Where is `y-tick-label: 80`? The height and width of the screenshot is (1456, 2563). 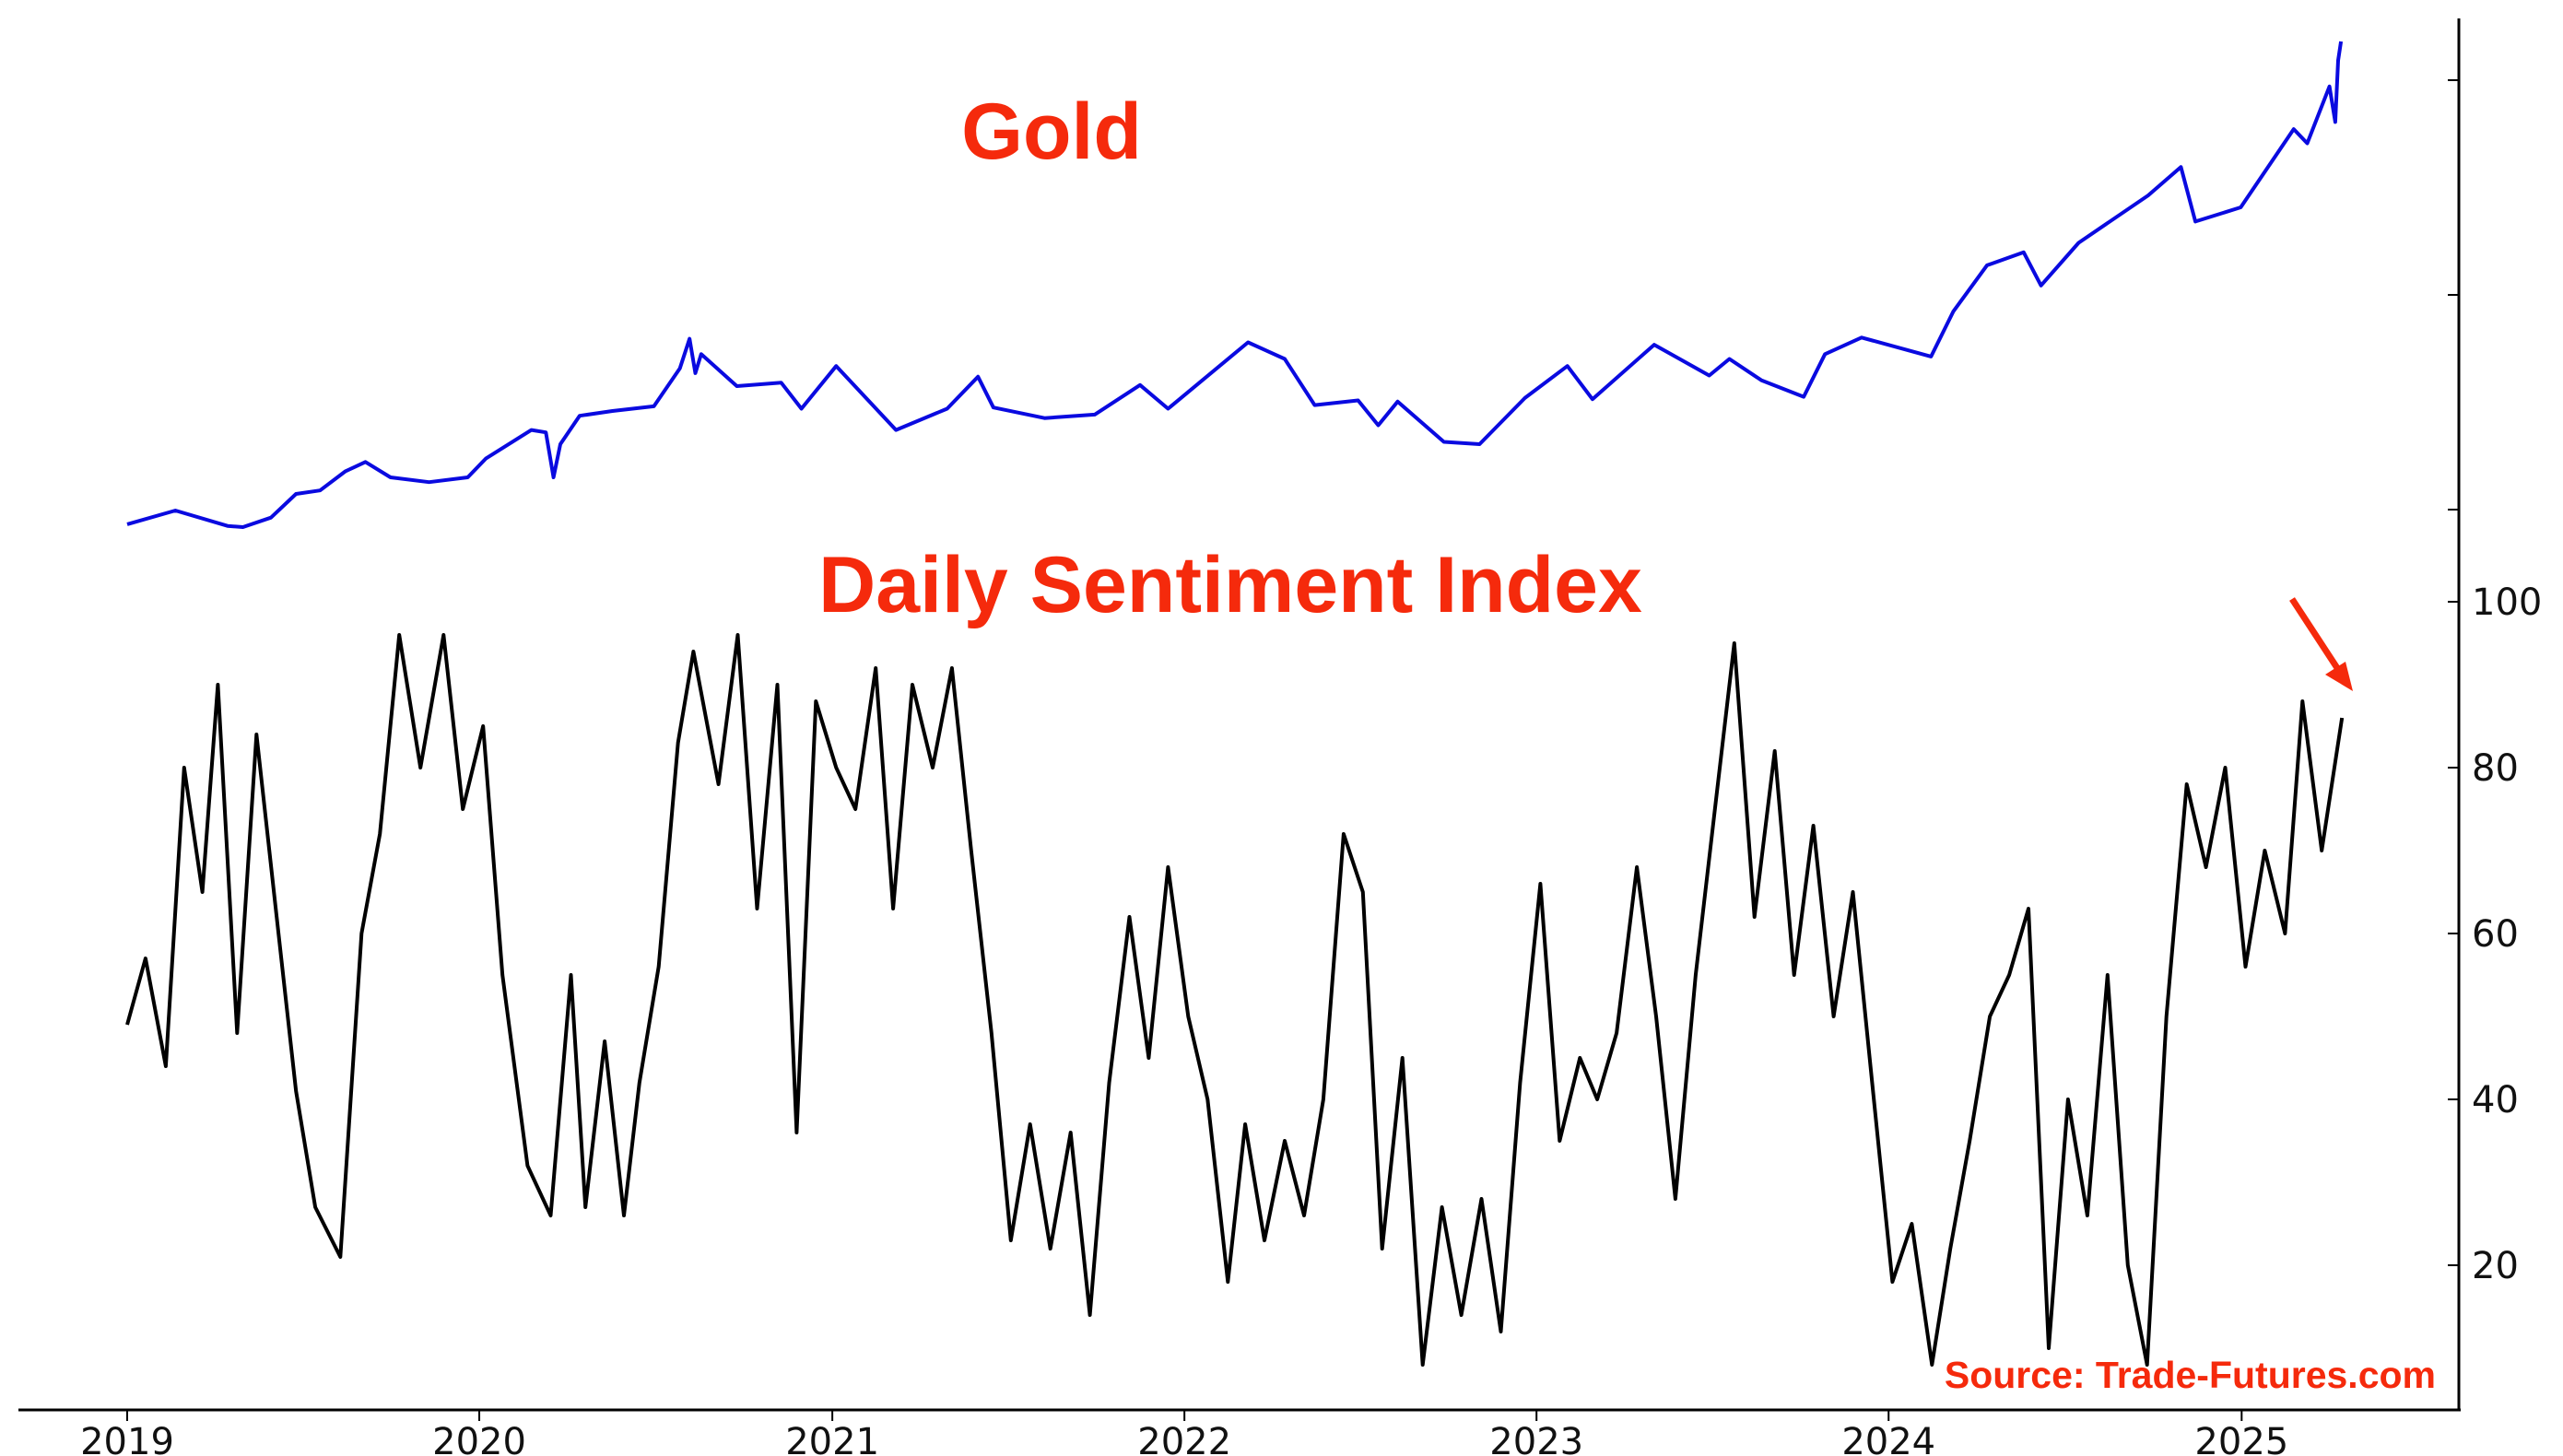 y-tick-label: 80 is located at coordinates (2496, 768).